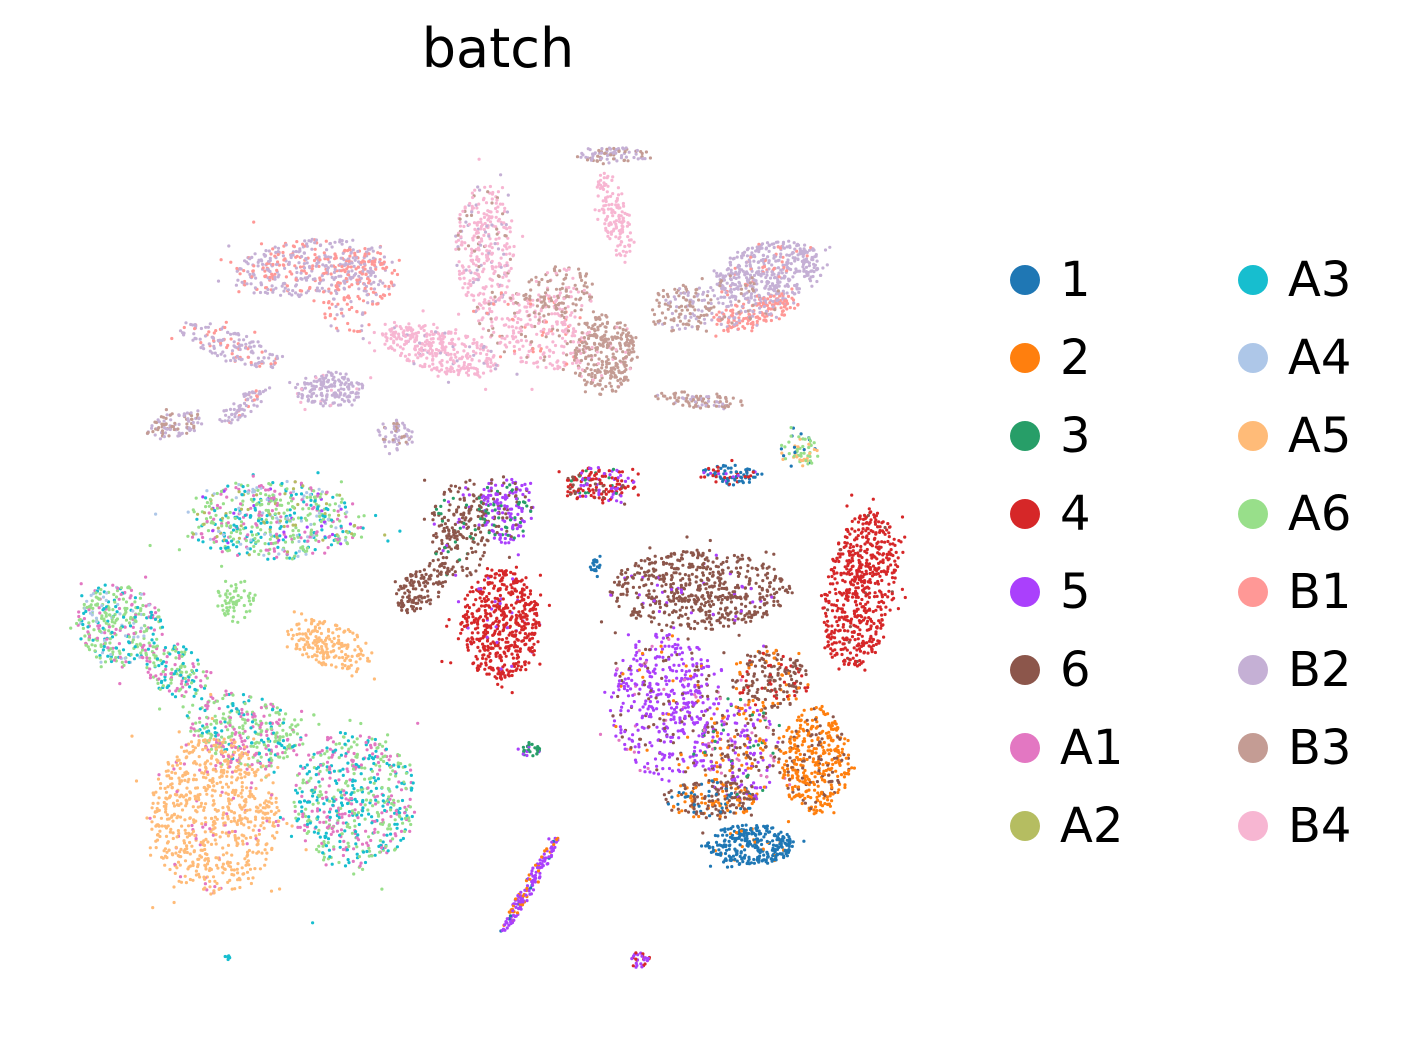 The width and height of the screenshot is (1411, 1042). I want to click on cell-cluster, so click(174, 424).